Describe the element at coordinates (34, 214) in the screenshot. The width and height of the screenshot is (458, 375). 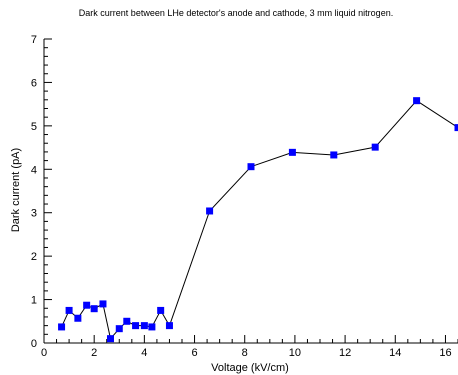
I see `y-tick-label: 3` at that location.